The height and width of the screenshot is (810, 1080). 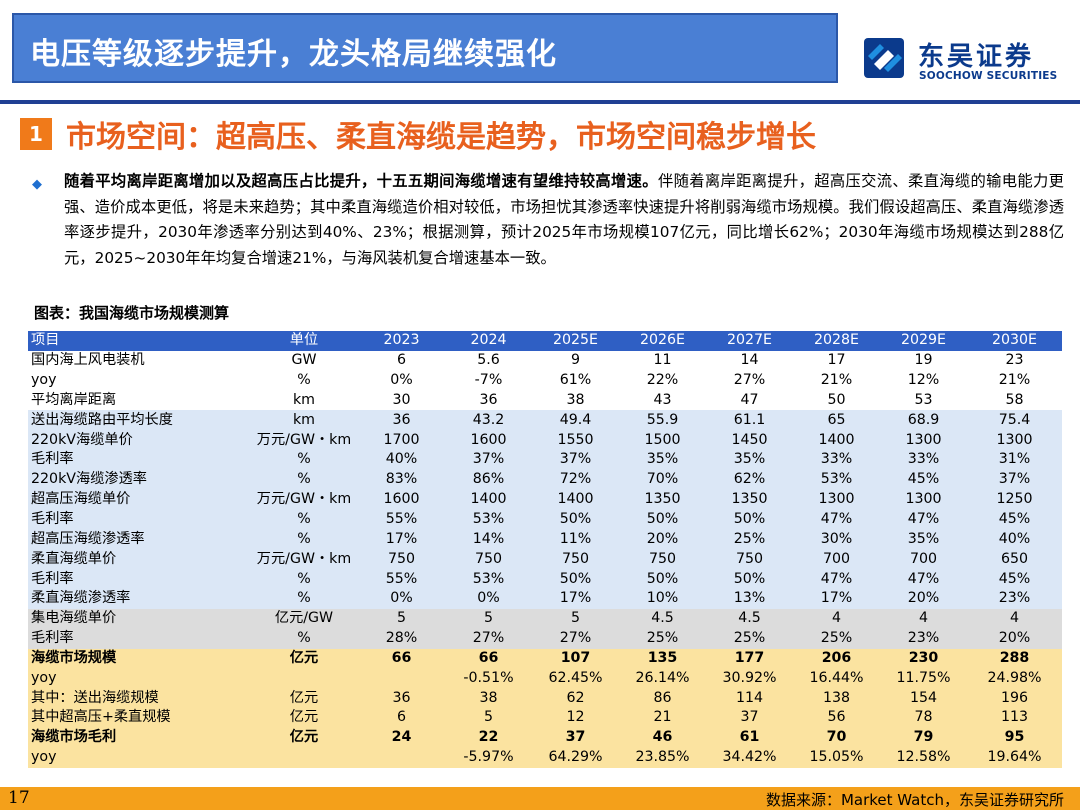 I want to click on value-cell: 35%, so click(x=923, y=539).